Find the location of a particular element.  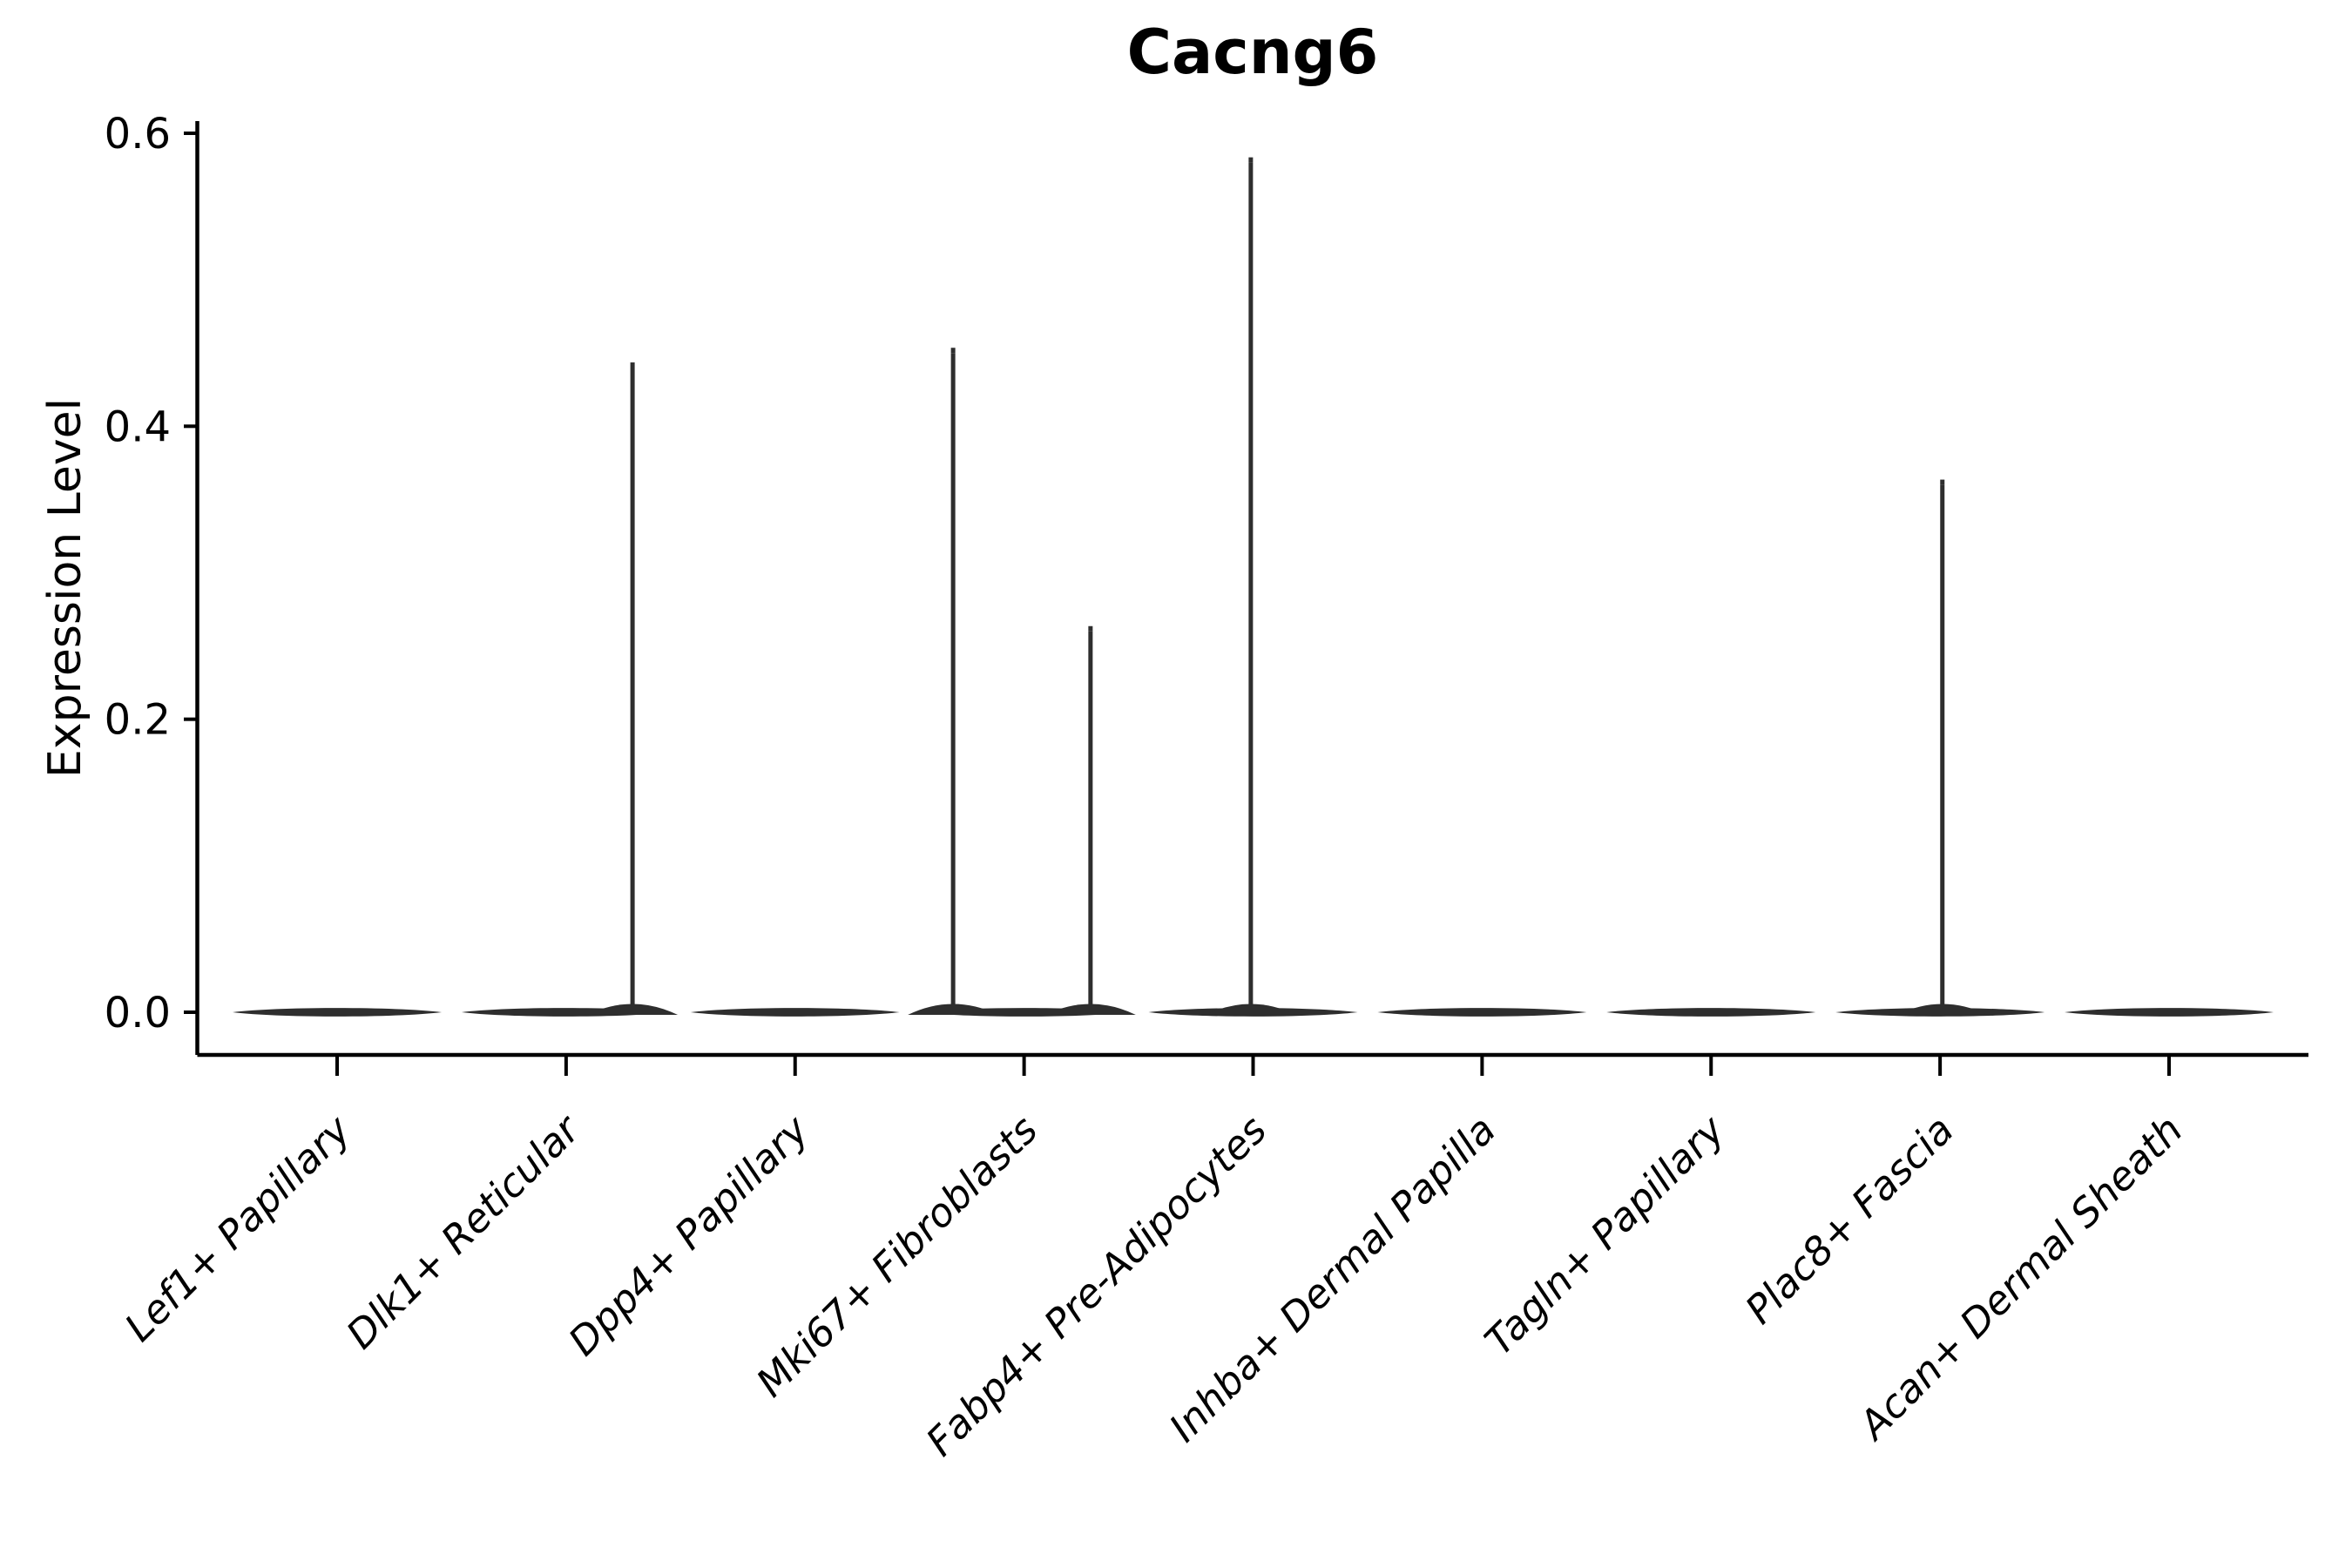

x-tick-label: Dlk1+ Reticular is located at coordinates (464, 1231).